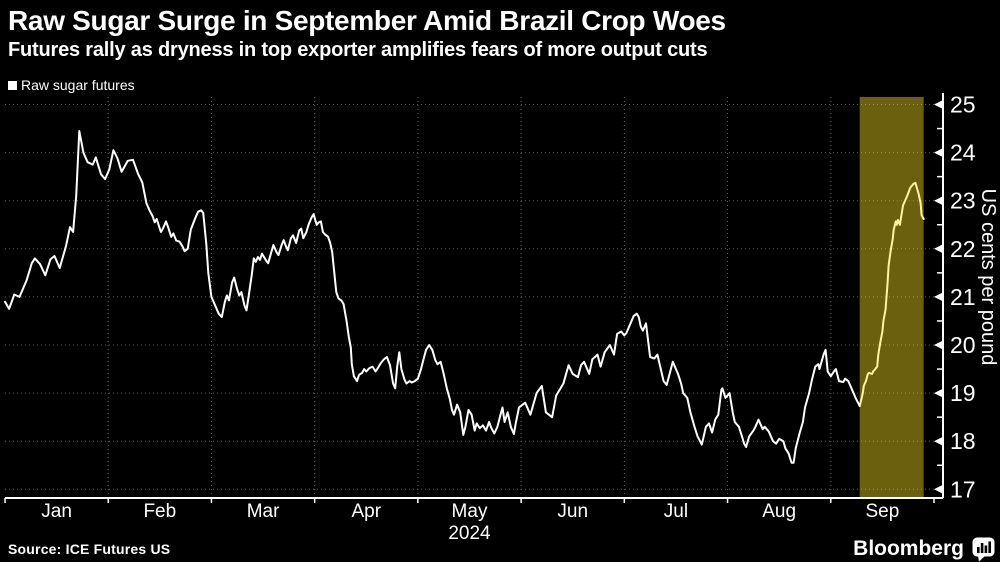 This screenshot has width=1000, height=562. What do you see at coordinates (676, 511) in the screenshot?
I see `svg-text: Jul` at bounding box center [676, 511].